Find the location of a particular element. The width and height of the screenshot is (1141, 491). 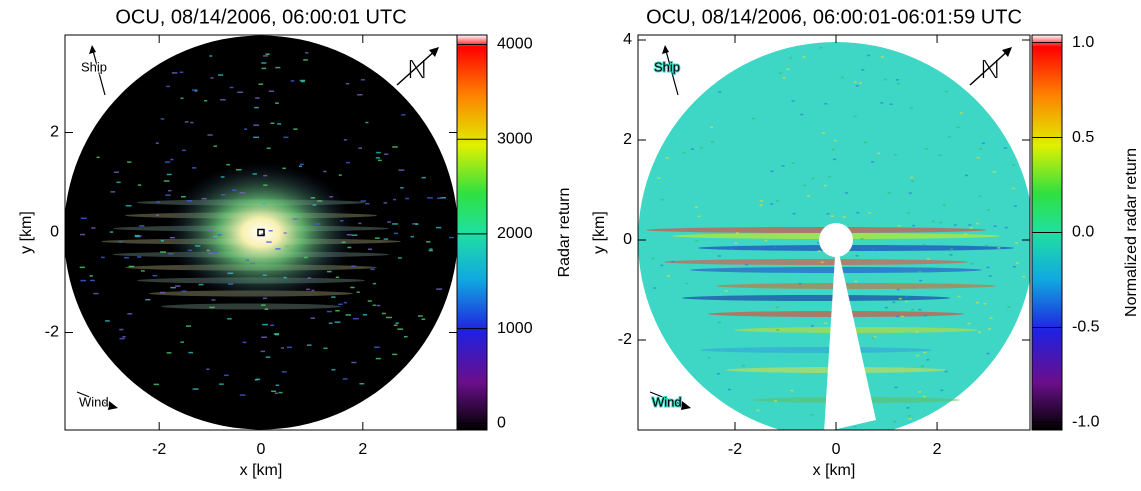

wind-label: Wind is located at coordinates (667, 401).